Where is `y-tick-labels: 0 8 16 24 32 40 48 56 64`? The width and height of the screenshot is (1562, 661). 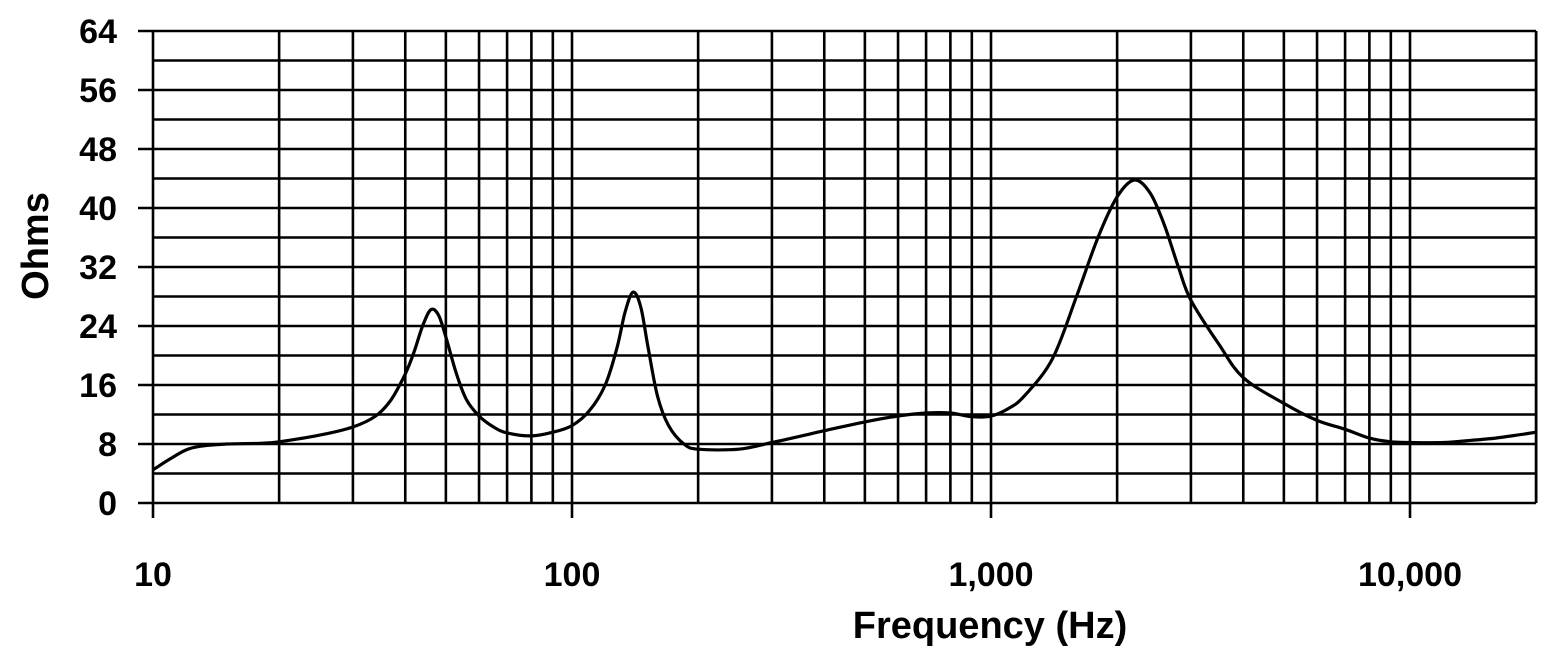
y-tick-labels: 0 8 16 24 32 40 48 56 64 is located at coordinates (98, 268).